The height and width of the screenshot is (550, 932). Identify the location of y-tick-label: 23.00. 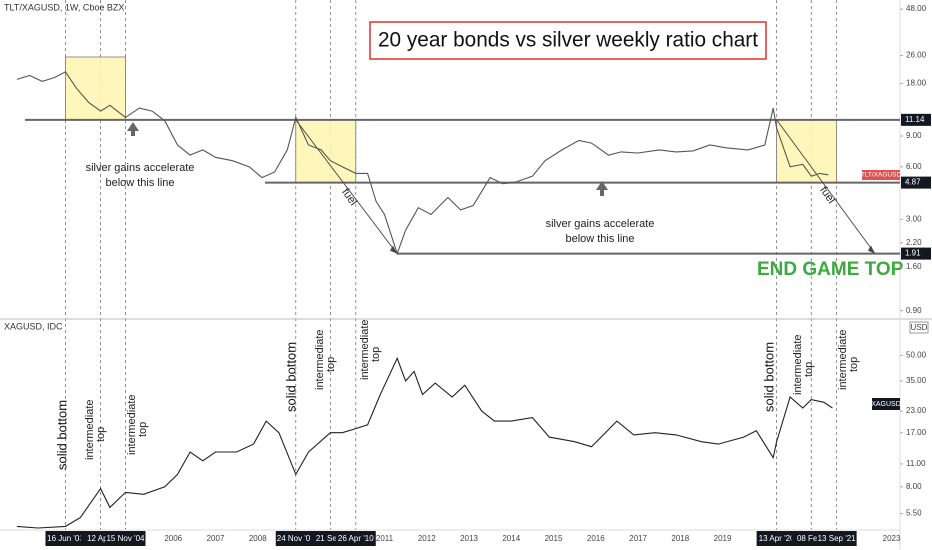
(916, 410).